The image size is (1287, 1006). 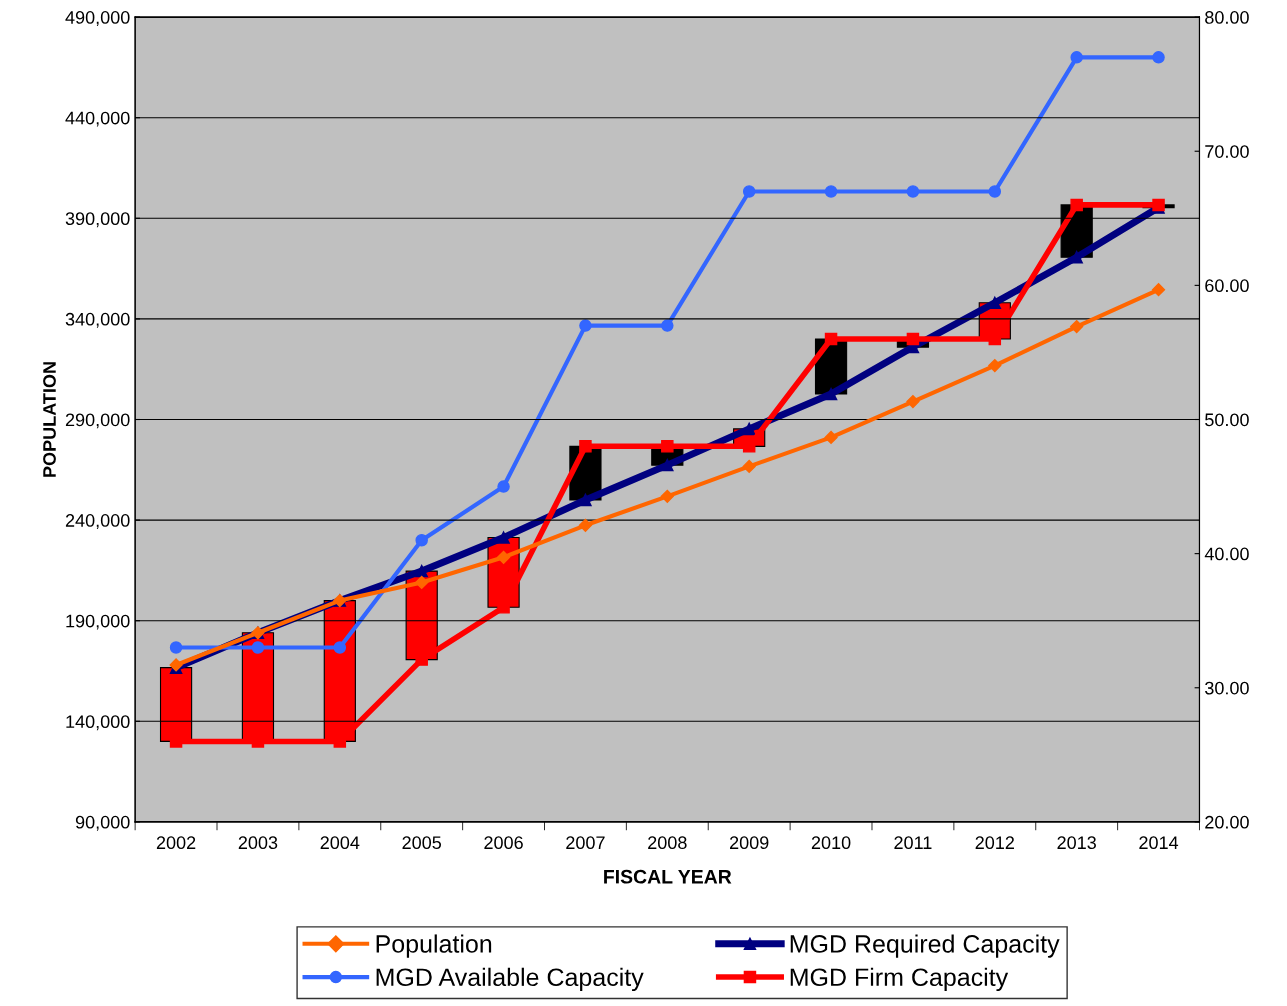 What do you see at coordinates (668, 876) in the screenshot?
I see `x-axis-title: FISCAL YEAR` at bounding box center [668, 876].